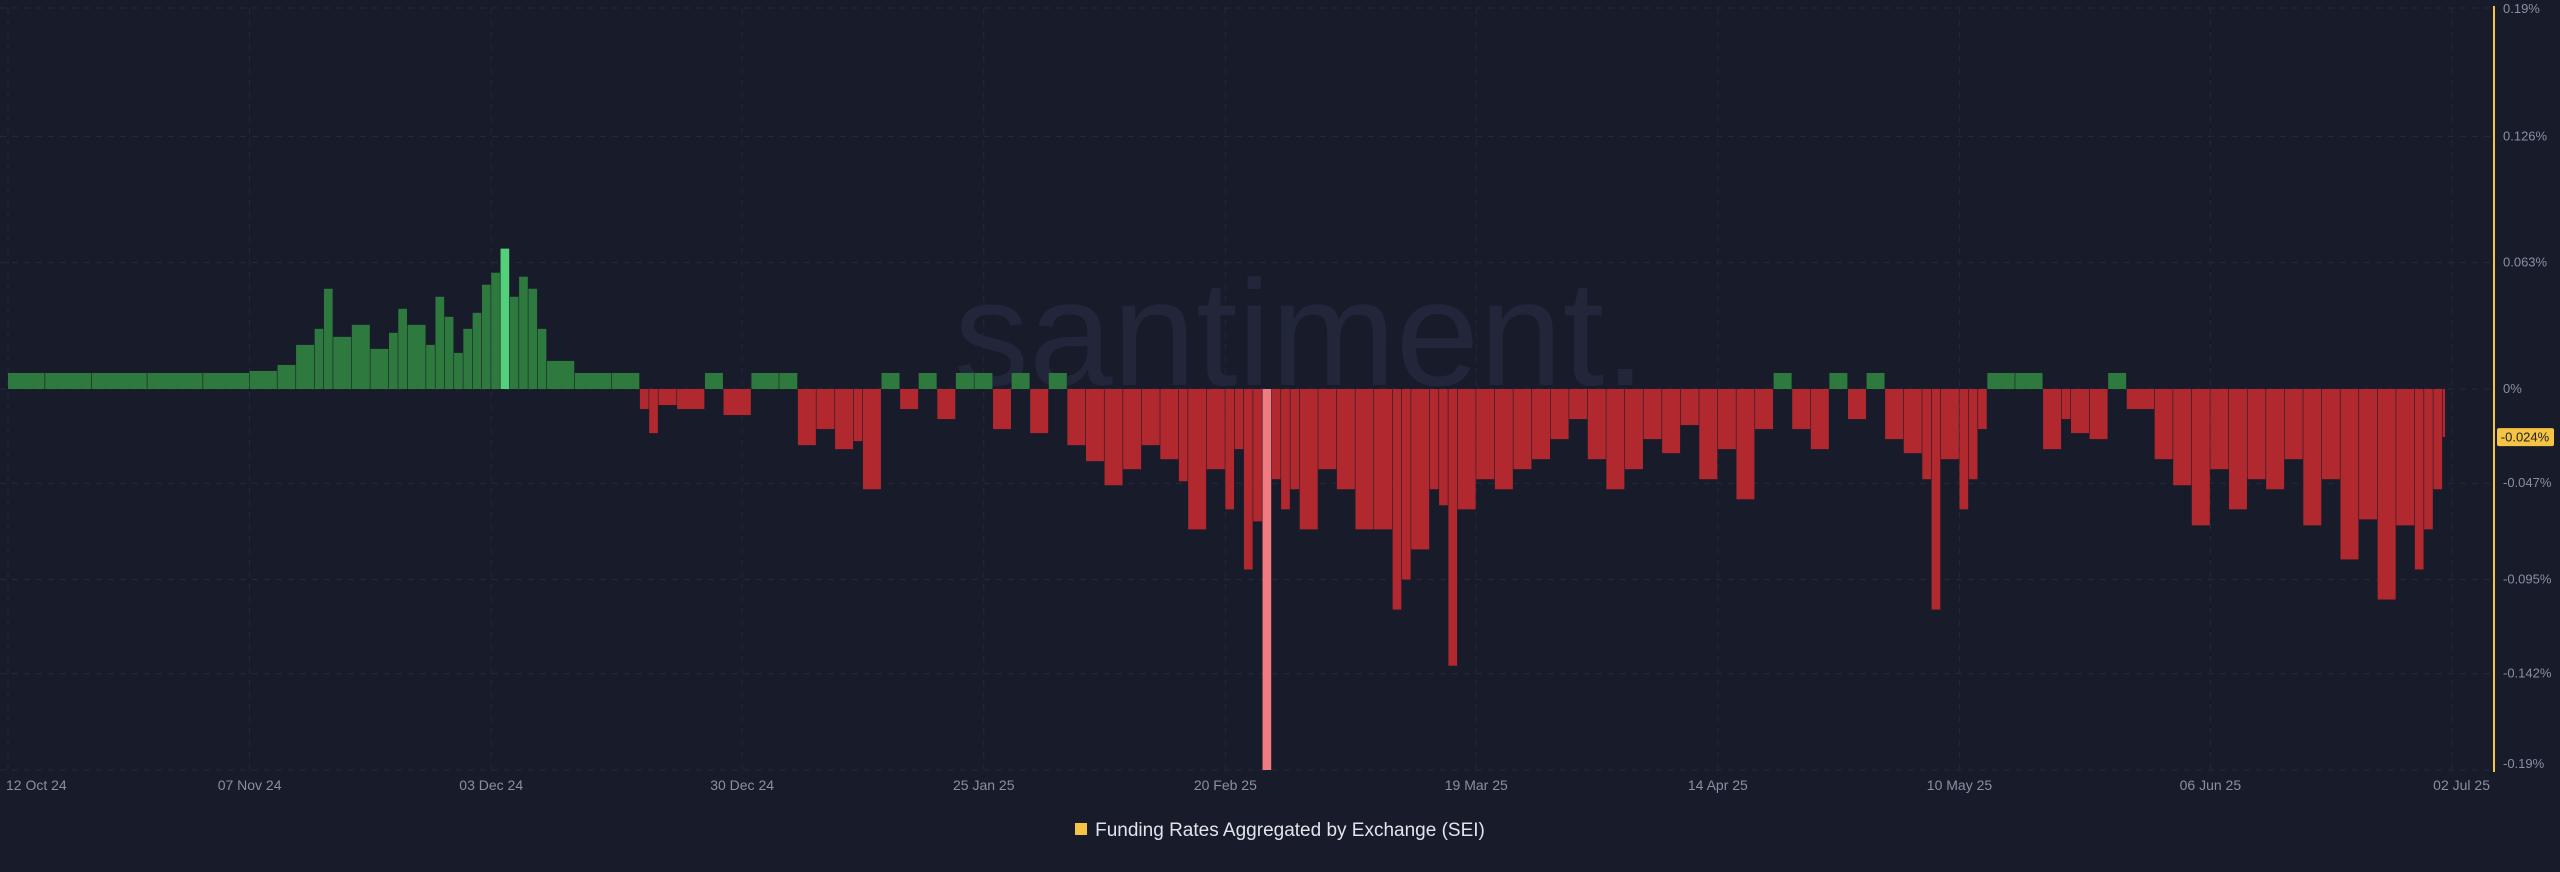 This screenshot has width=2560, height=872. Describe the element at coordinates (36, 785) in the screenshot. I see `x-tick-label: 12 Oct 24` at that location.